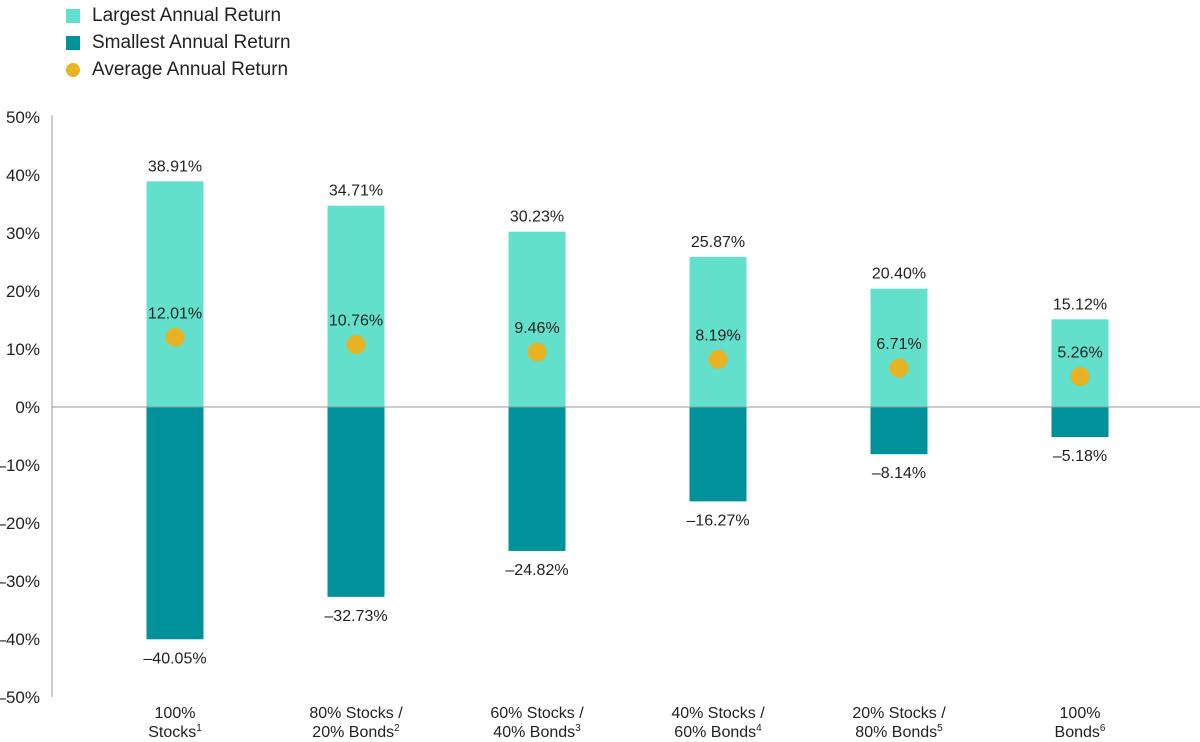  Describe the element at coordinates (1080, 304) in the screenshot. I see `data-label-largest: 15.12%` at that location.